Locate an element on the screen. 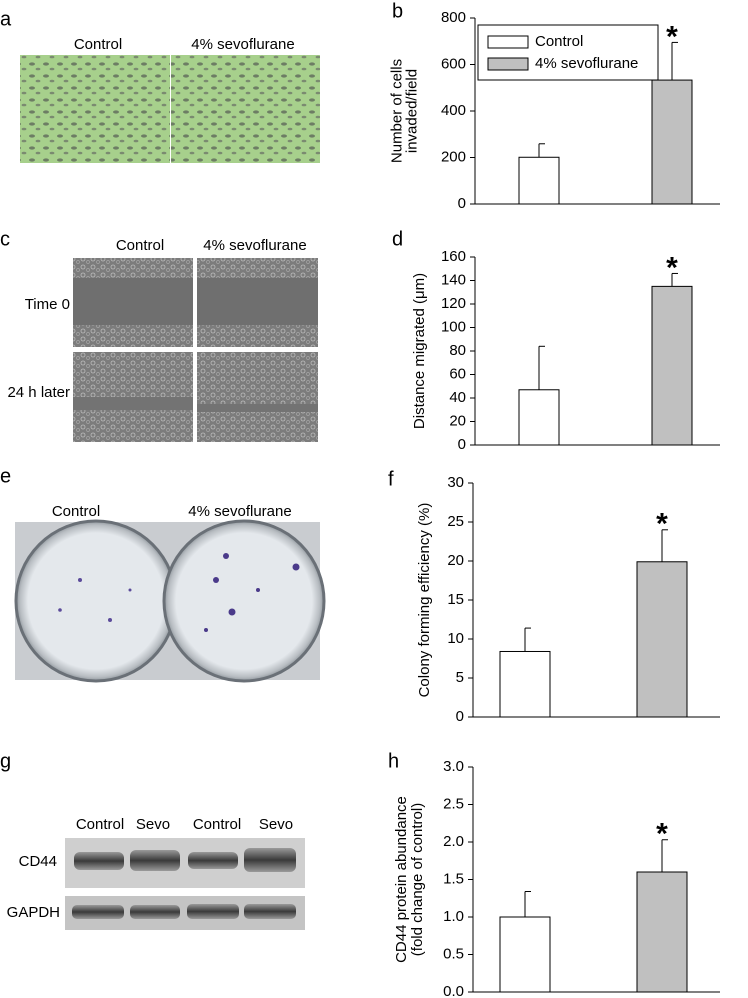 The image size is (748, 998). scratch-images is located at coordinates (195, 350).